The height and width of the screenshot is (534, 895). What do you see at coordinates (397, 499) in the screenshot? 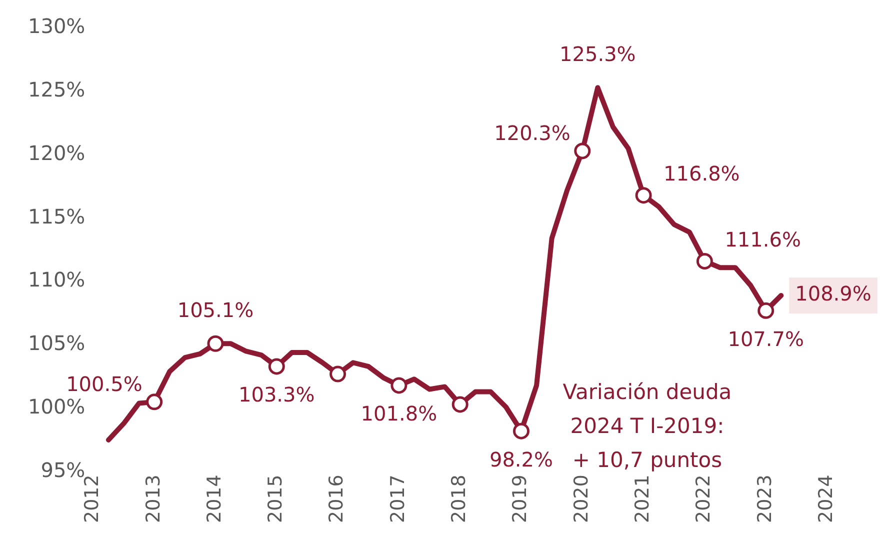
I see `x-tick-label: 2017` at bounding box center [397, 499].